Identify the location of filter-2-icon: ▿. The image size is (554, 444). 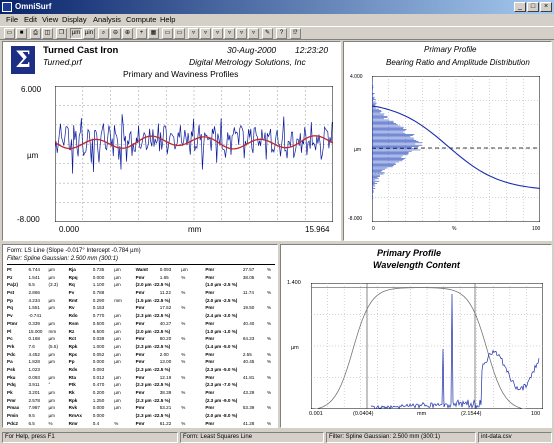
(205, 33).